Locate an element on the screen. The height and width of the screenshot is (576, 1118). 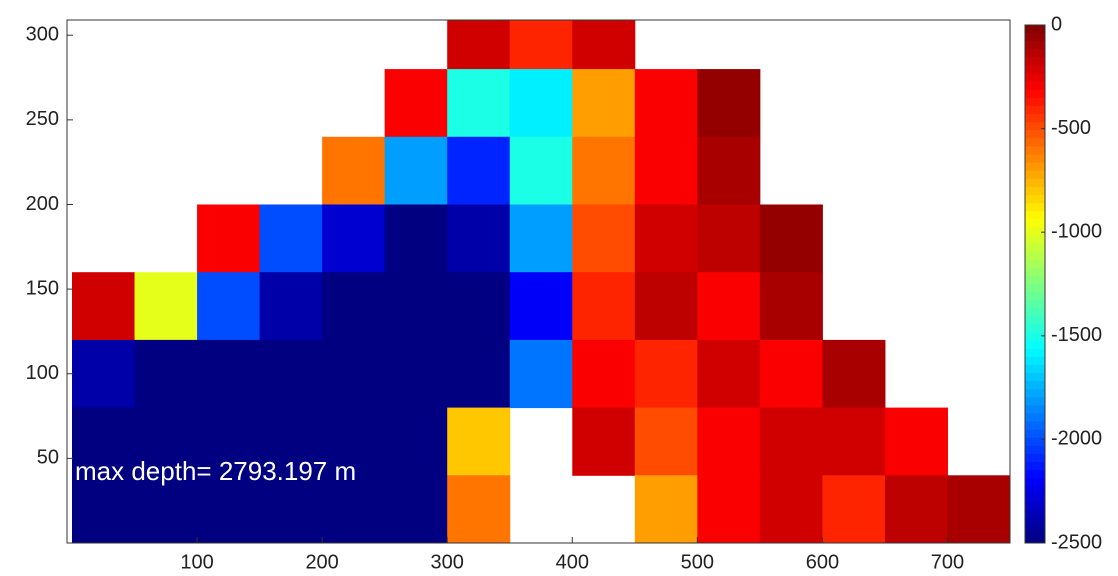
colorbar-tick-label: -2500 is located at coordinates (1076, 542).